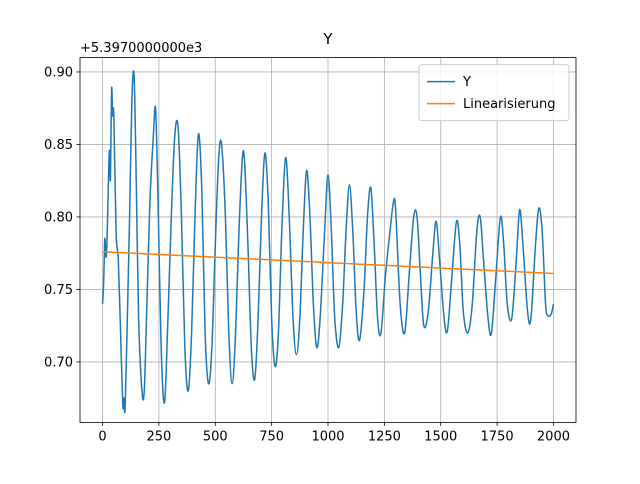 The height and width of the screenshot is (484, 640). What do you see at coordinates (497, 436) in the screenshot?
I see `x-tick-label: 1750` at bounding box center [497, 436].